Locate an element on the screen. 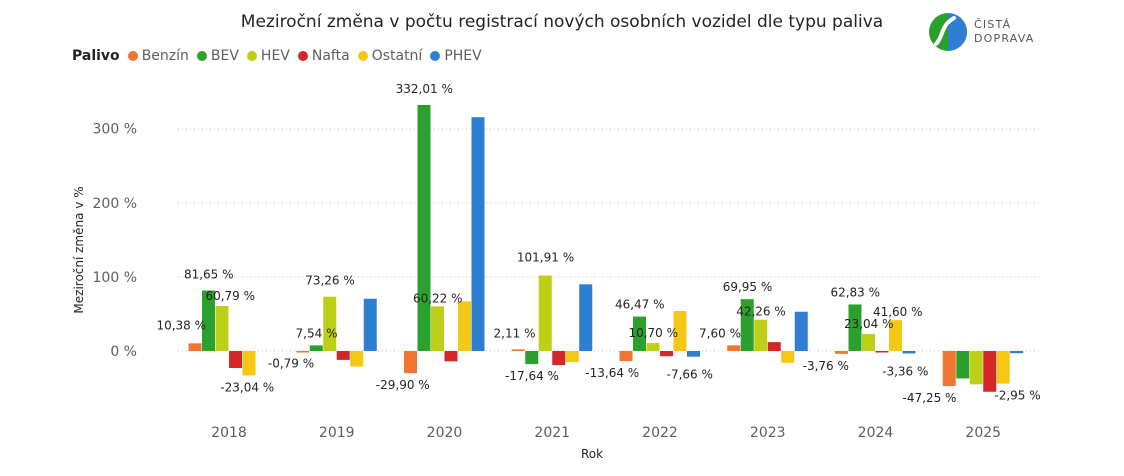 This screenshot has width=1124, height=476. data-label: 10,70 % is located at coordinates (653, 333).